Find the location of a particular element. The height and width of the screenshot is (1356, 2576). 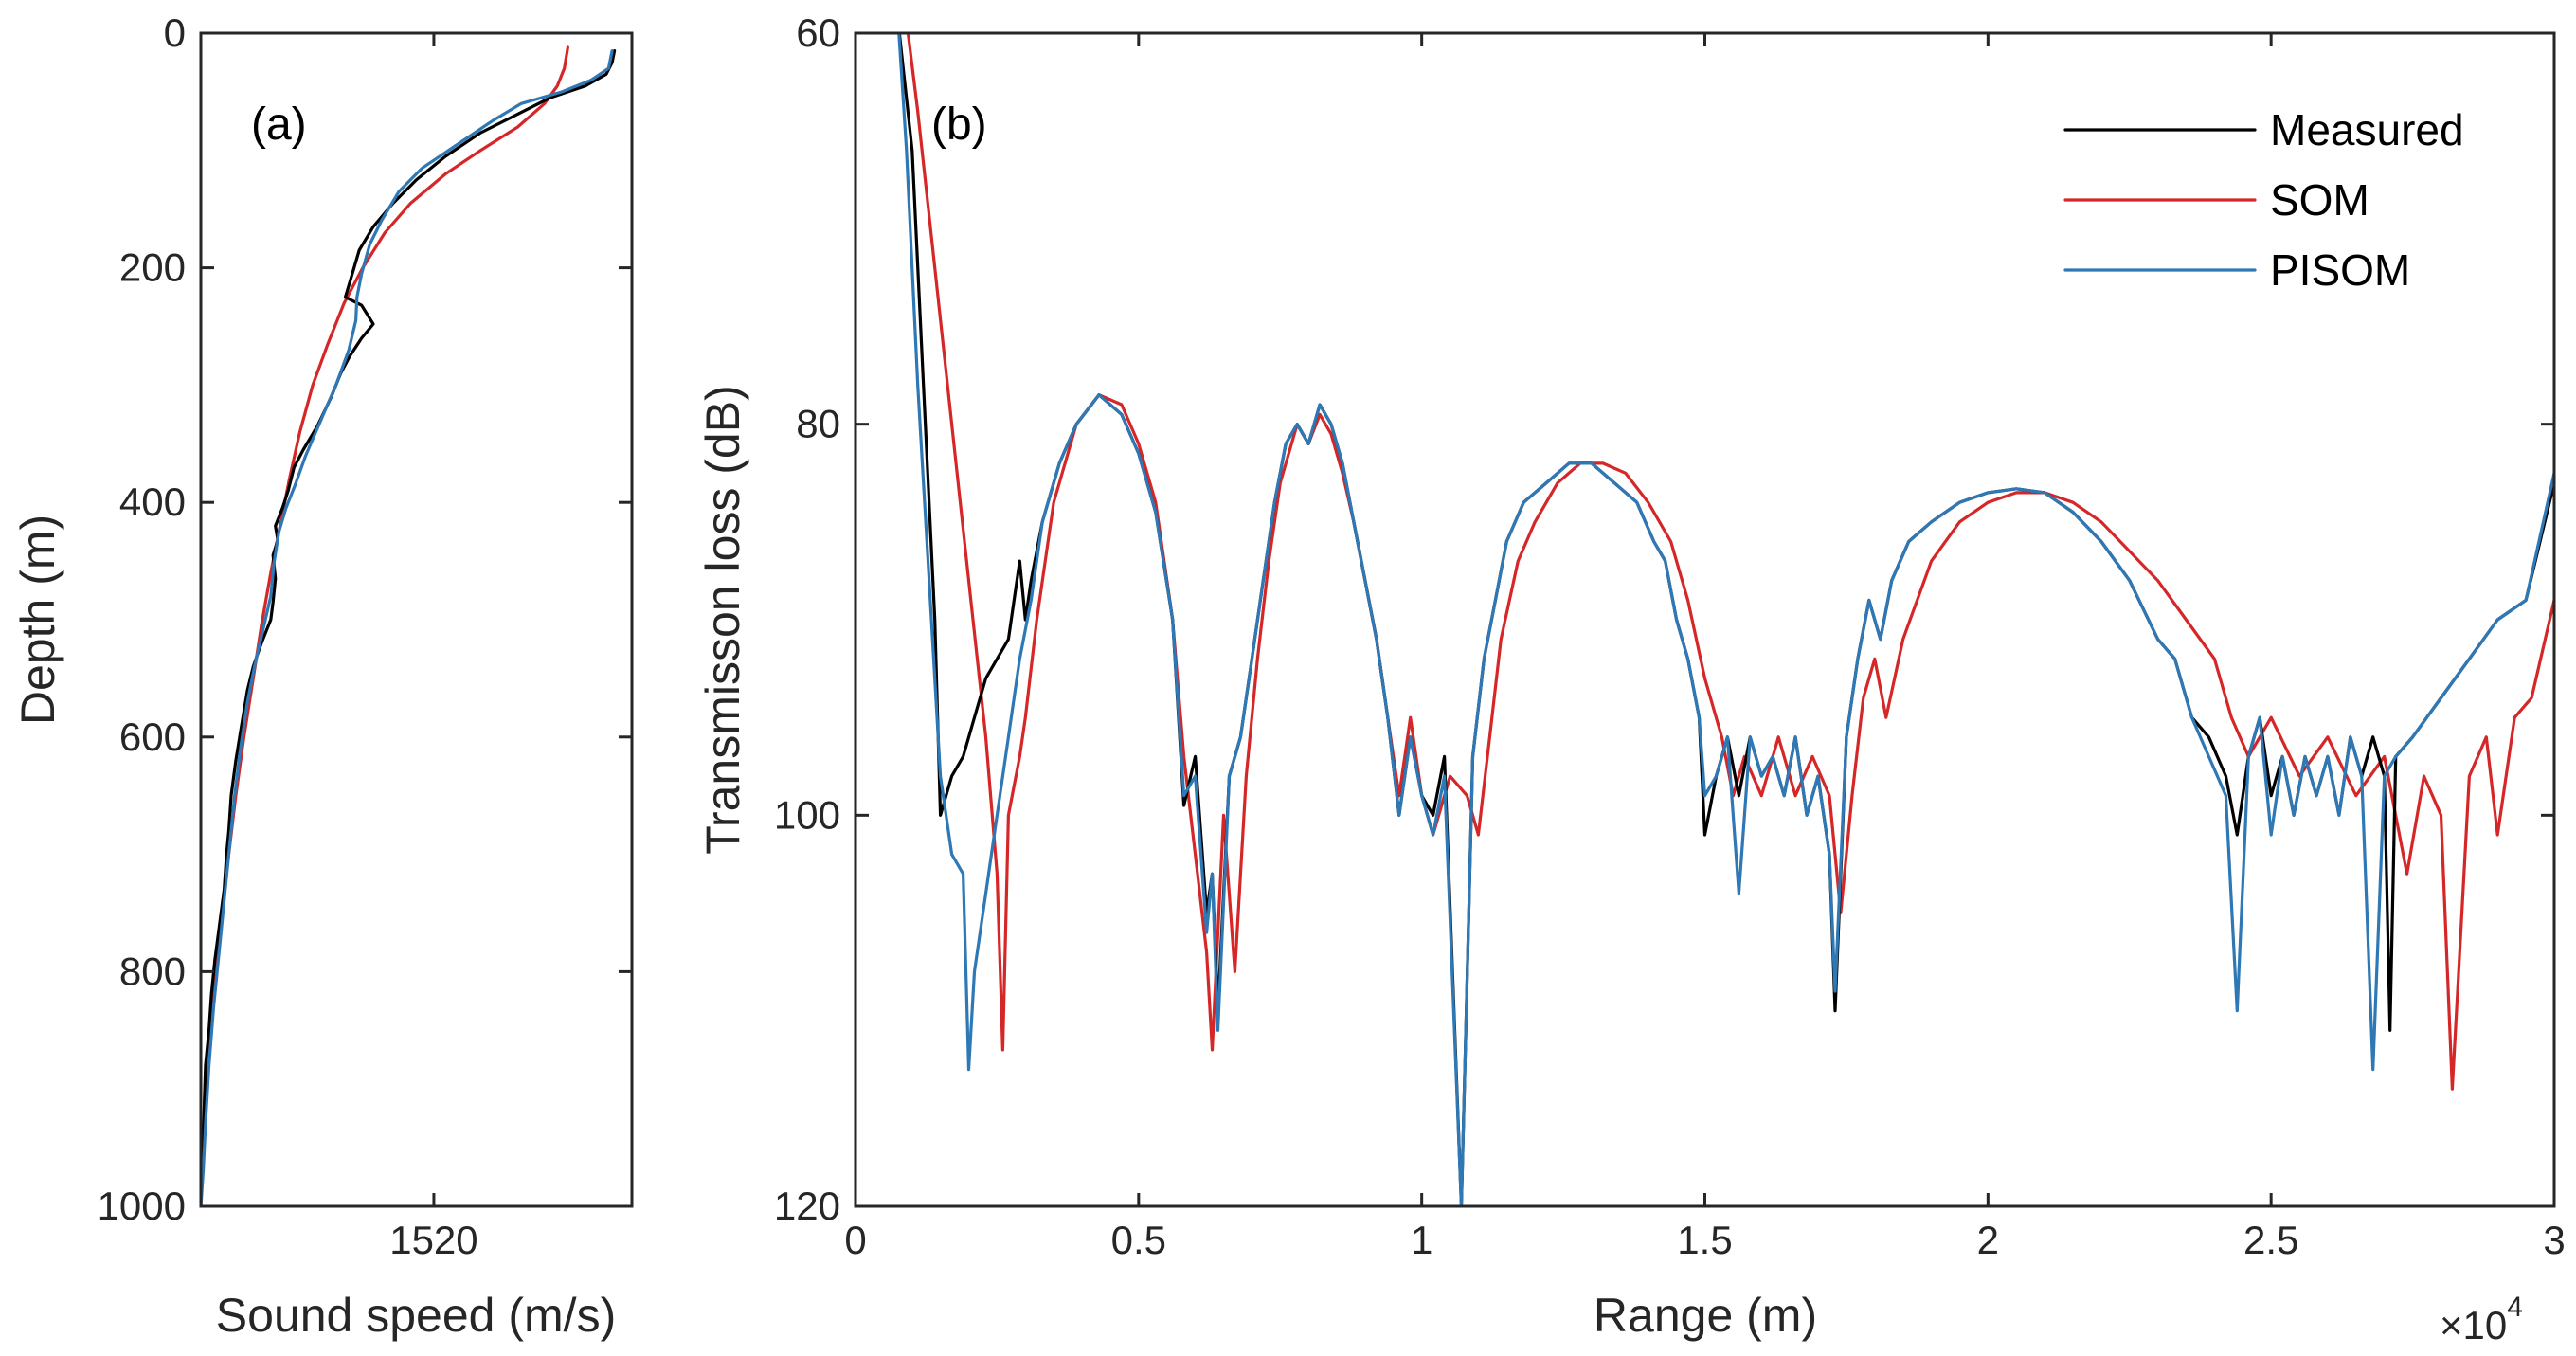

x-multiplier-base: ×10 is located at coordinates (2473, 1325).